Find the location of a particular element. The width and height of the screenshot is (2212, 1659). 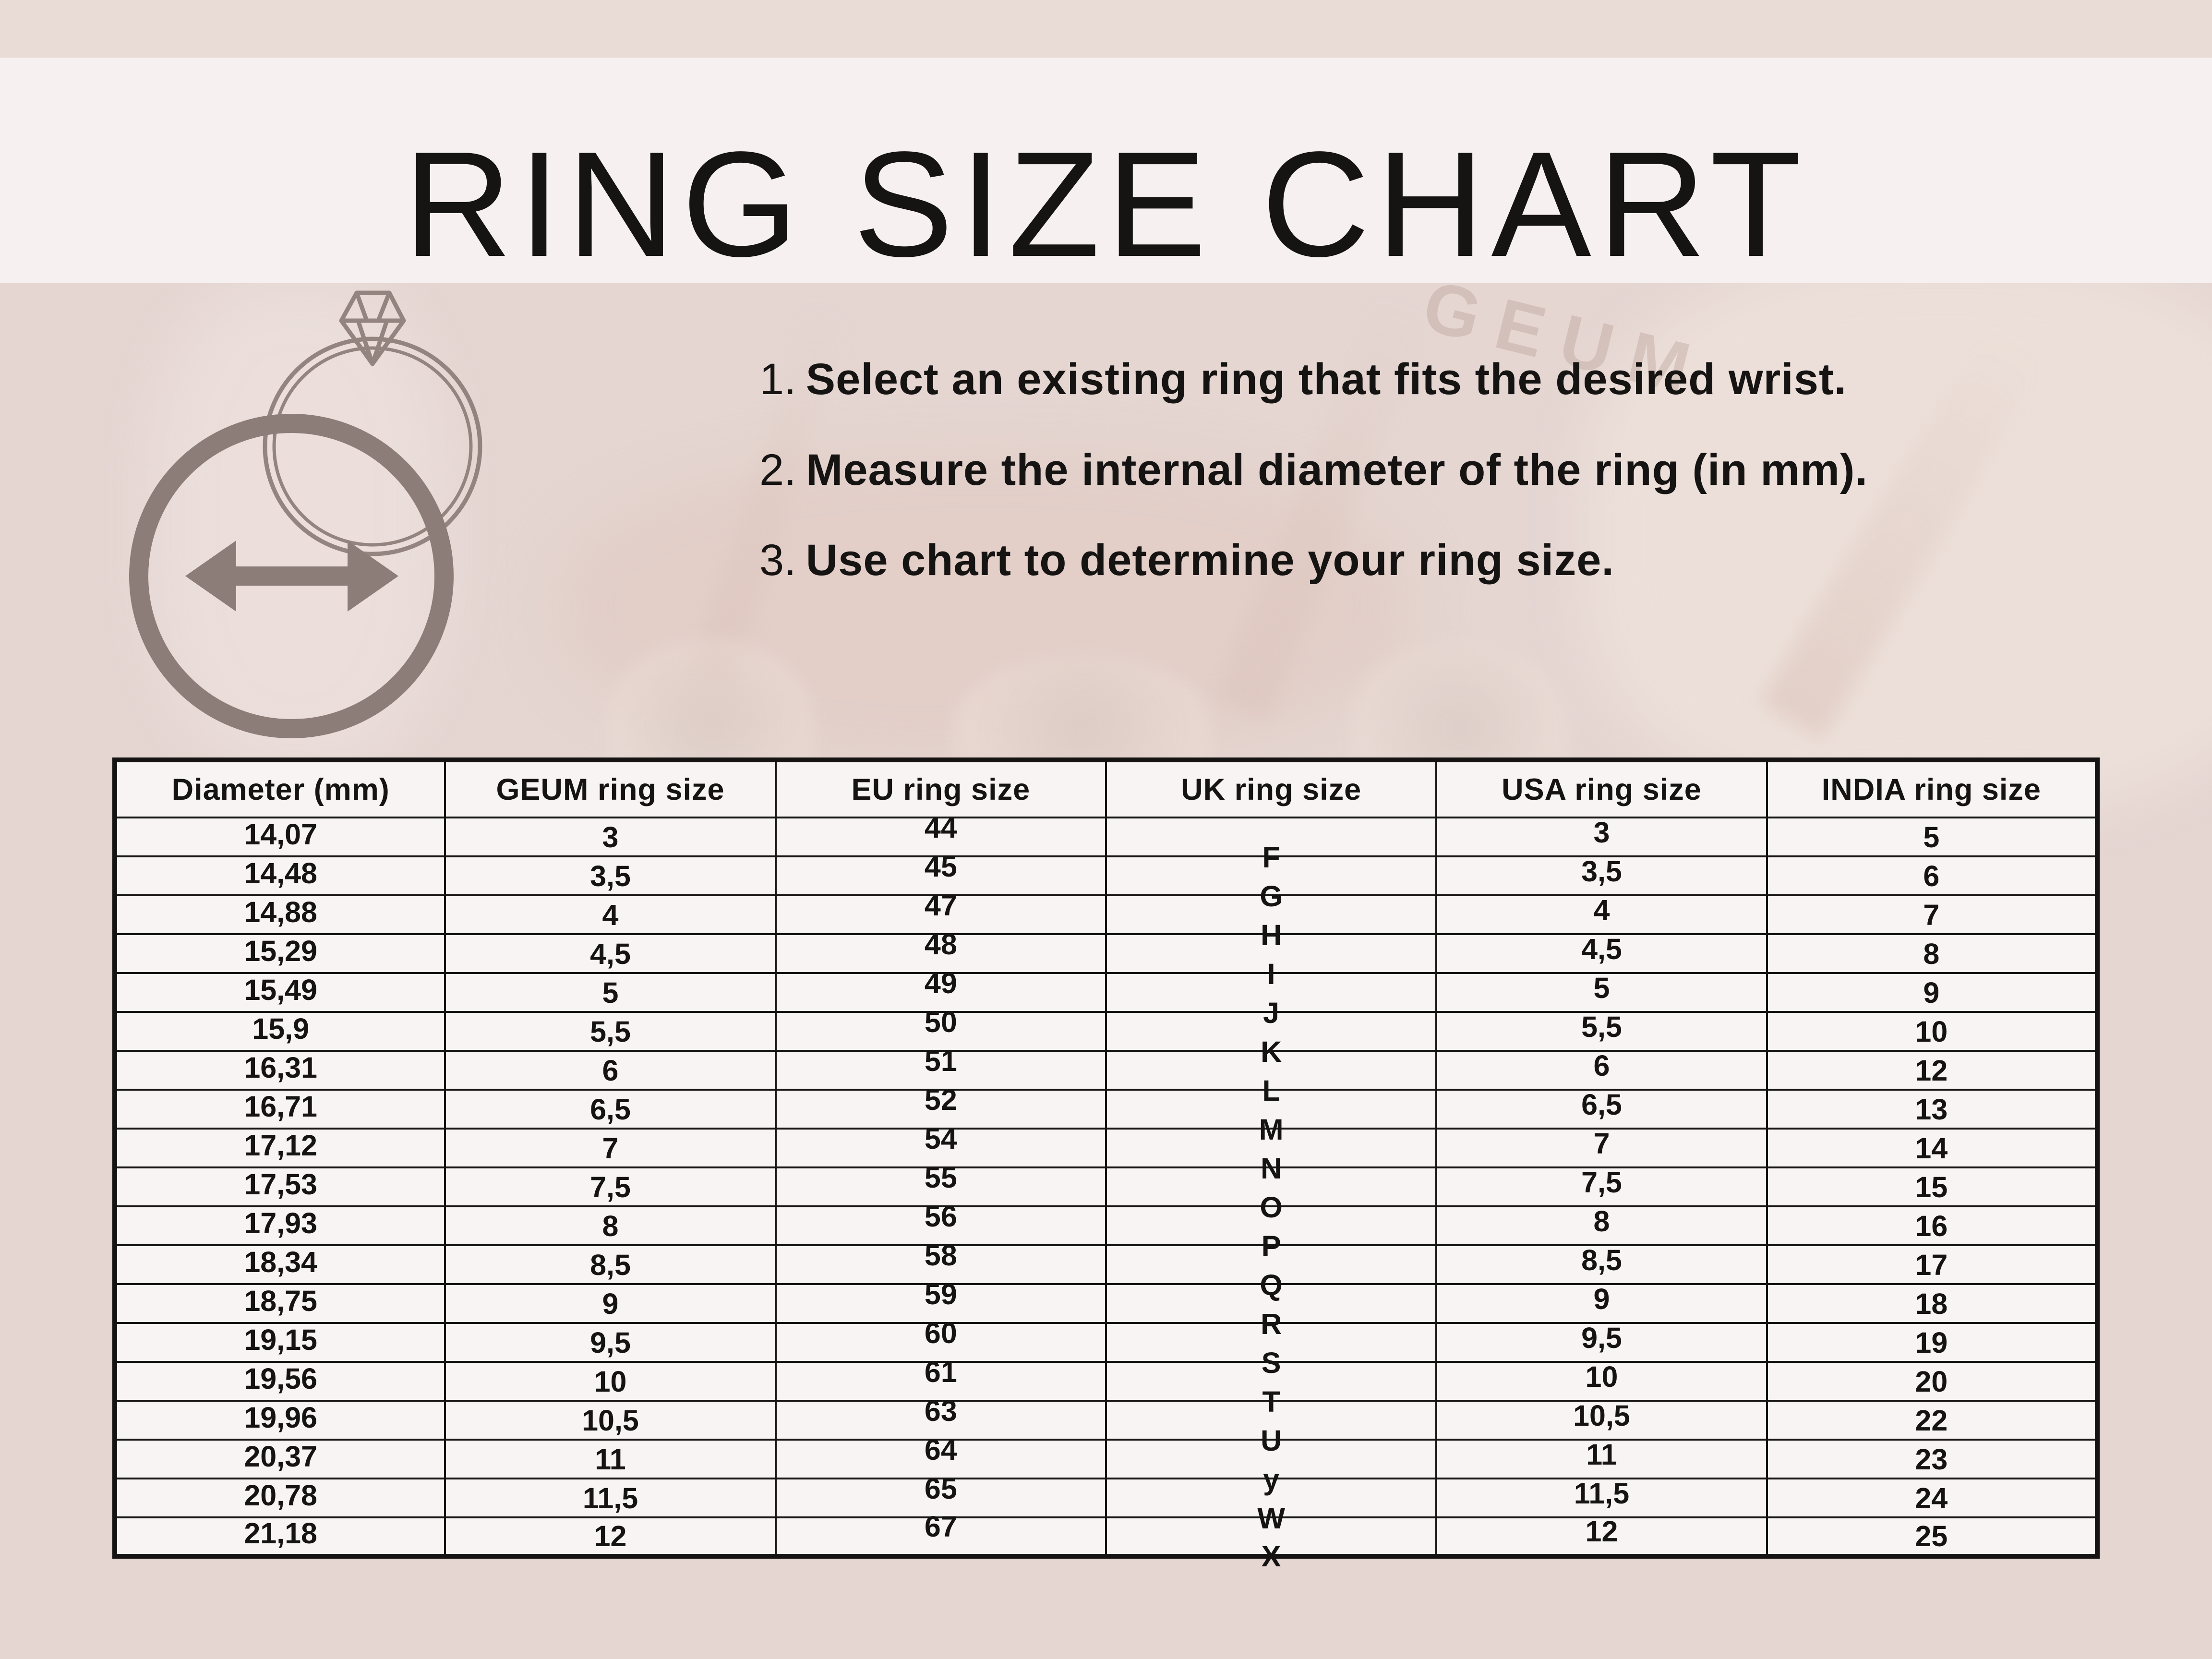

table-cell: 54 is located at coordinates (940, 1145).